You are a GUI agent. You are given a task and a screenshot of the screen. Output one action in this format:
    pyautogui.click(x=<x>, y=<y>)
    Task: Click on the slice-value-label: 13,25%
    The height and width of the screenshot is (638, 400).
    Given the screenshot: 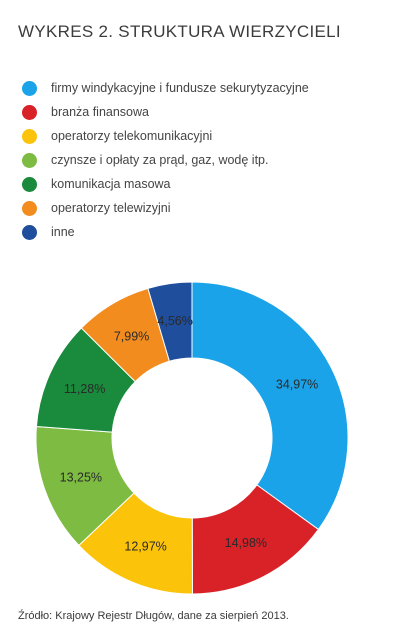 What is the action you would take?
    pyautogui.click(x=81, y=478)
    